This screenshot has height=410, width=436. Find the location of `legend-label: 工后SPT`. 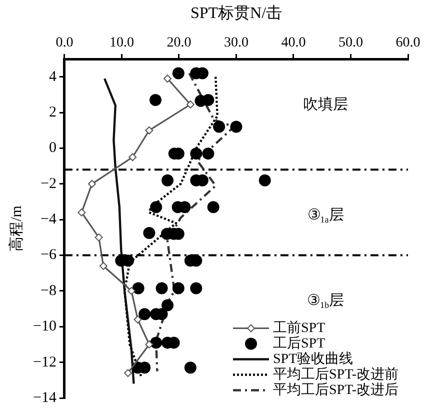

legend-label: 工后SPT is located at coordinates (299, 343).